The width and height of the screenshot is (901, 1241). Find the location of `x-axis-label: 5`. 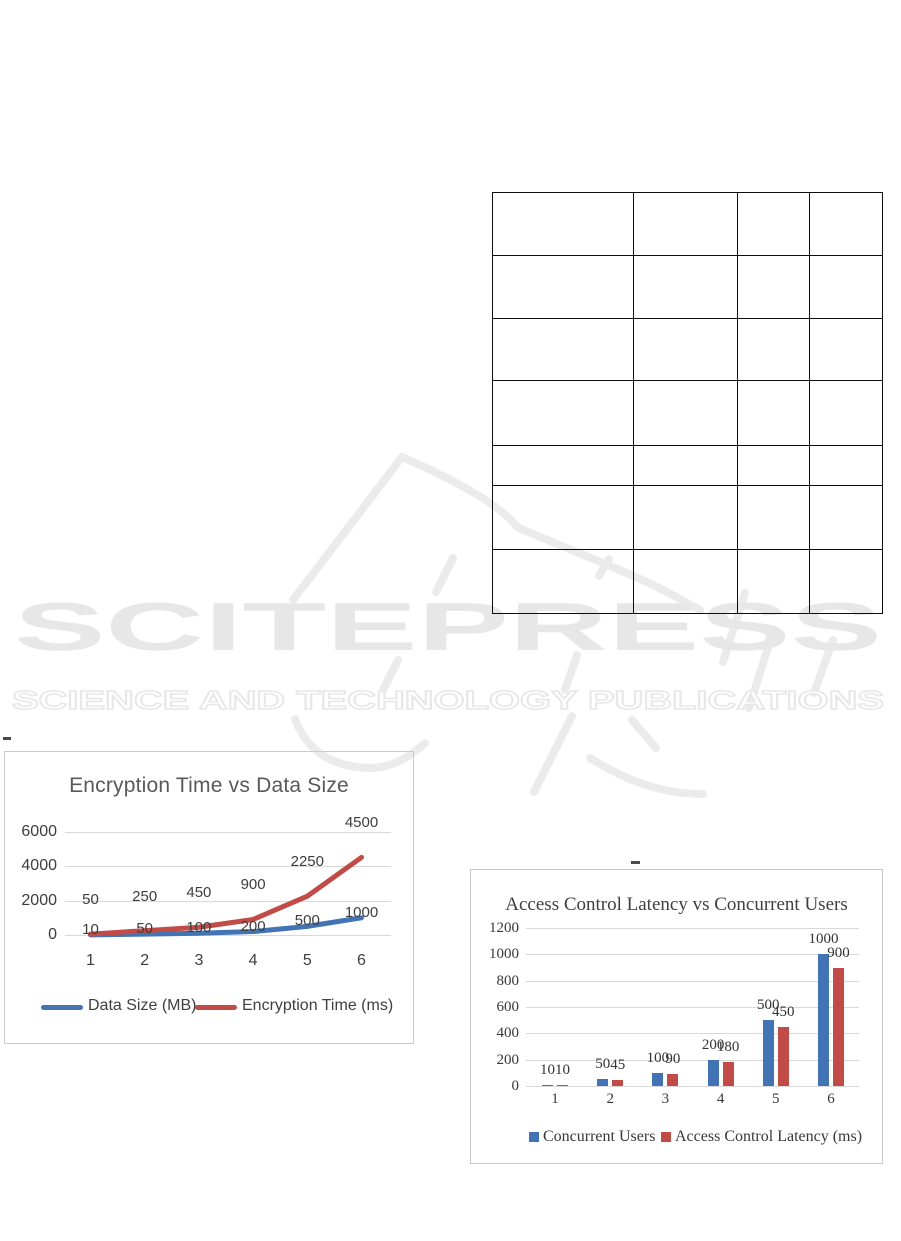

x-axis-label: 5 is located at coordinates (776, 1099).